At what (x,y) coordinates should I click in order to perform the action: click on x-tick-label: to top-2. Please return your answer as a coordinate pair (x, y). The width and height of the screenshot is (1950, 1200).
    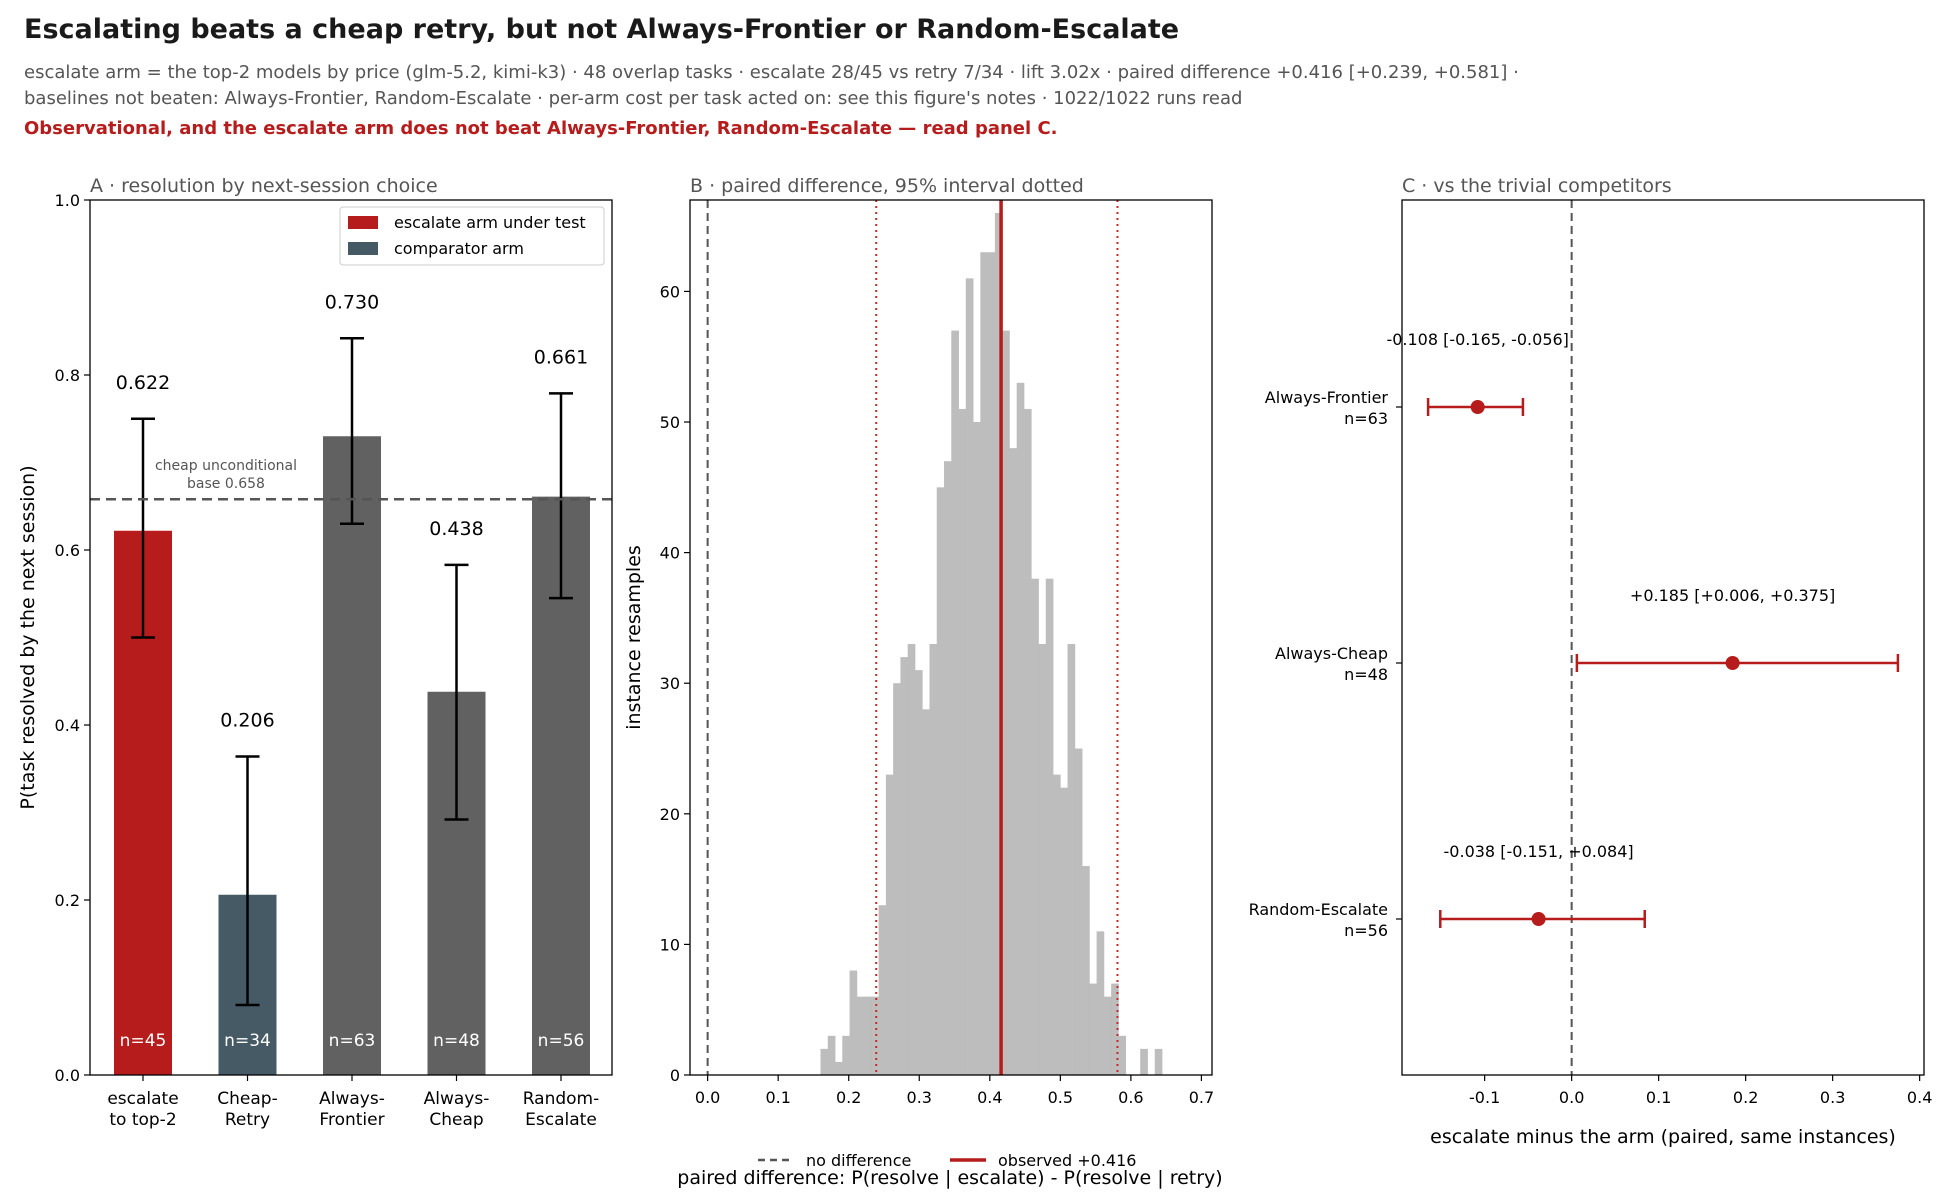
    Looking at the image, I should click on (142, 1120).